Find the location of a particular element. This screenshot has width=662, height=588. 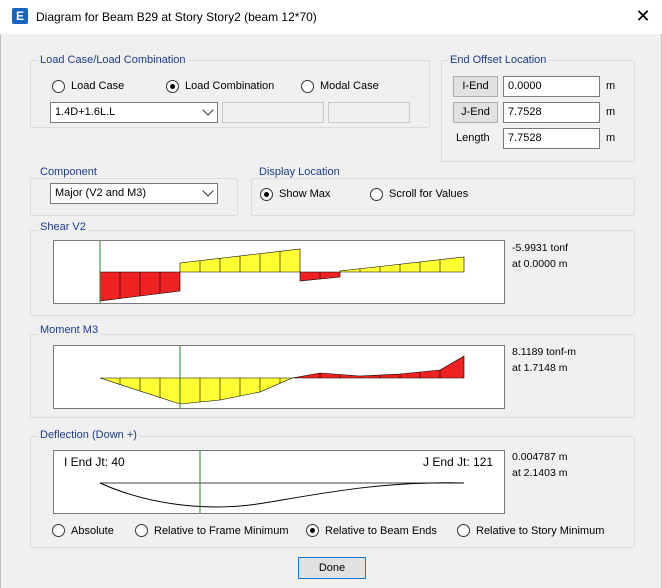

display-location-group is located at coordinates (443, 197).